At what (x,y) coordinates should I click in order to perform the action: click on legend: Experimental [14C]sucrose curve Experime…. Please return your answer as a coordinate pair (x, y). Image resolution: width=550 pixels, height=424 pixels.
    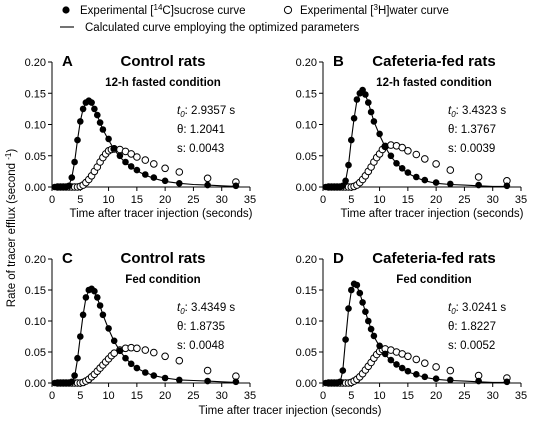
    Looking at the image, I should click on (254, 18).